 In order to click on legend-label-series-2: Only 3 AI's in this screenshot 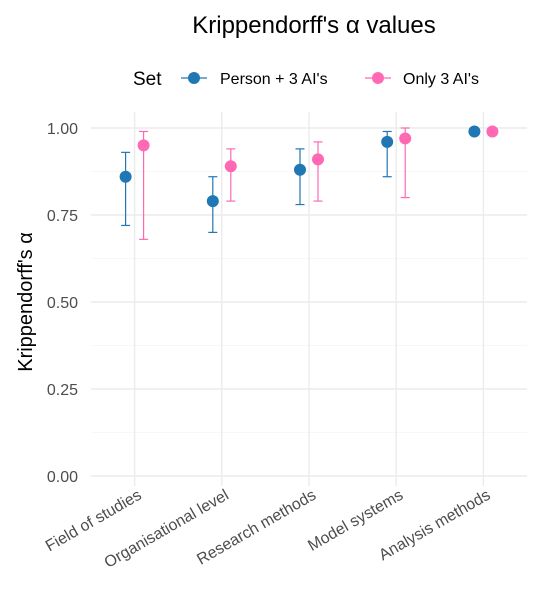, I will do `click(441, 79)`.